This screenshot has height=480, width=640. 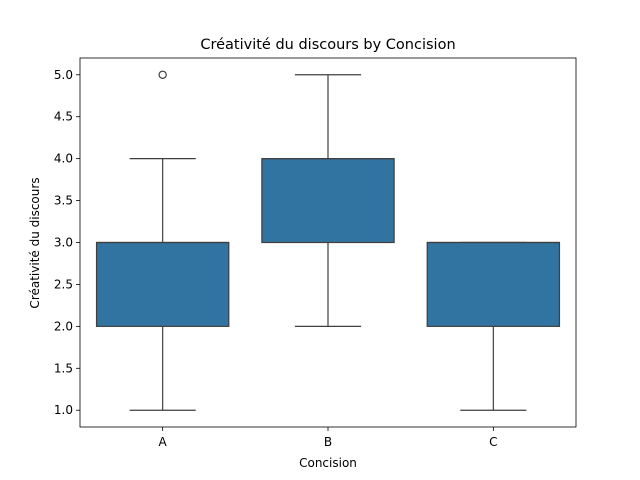 What do you see at coordinates (35, 242) in the screenshot?
I see `y-axis-label: Créativité du discours` at bounding box center [35, 242].